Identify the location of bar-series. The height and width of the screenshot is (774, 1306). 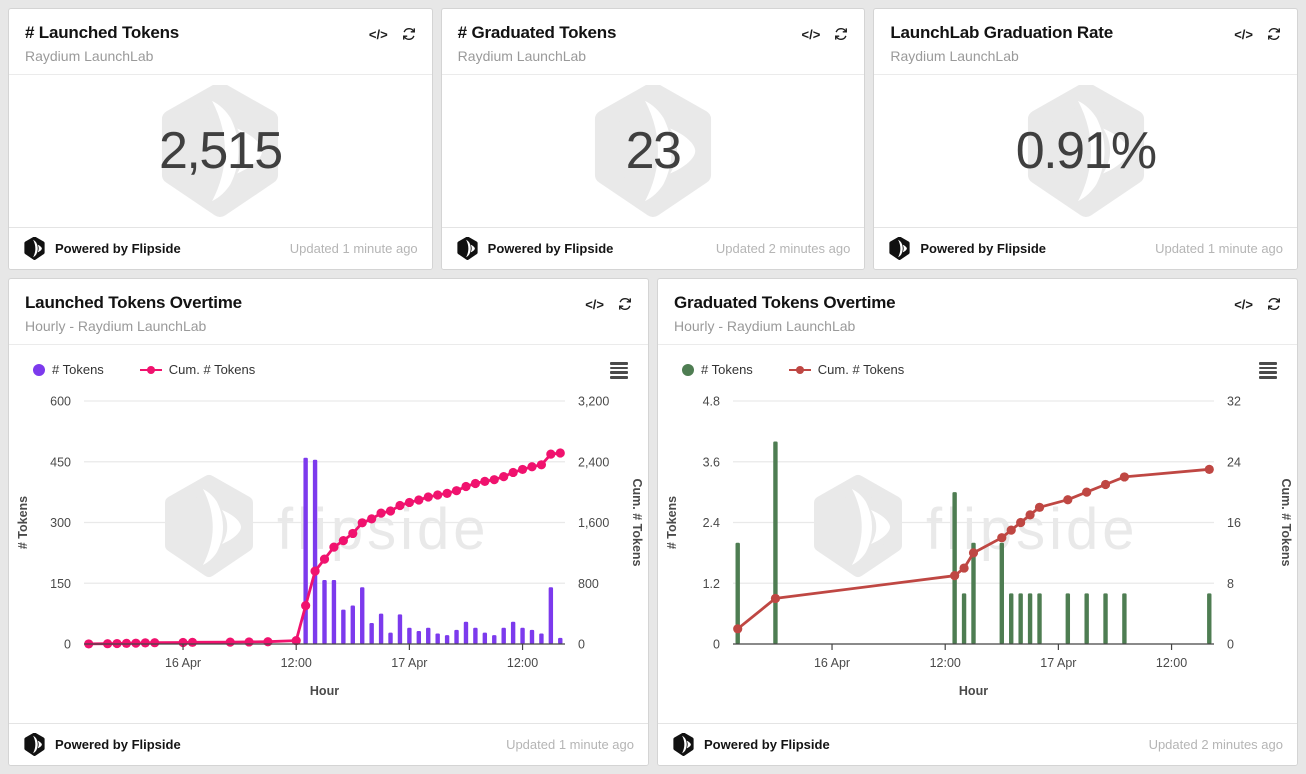
(324, 551).